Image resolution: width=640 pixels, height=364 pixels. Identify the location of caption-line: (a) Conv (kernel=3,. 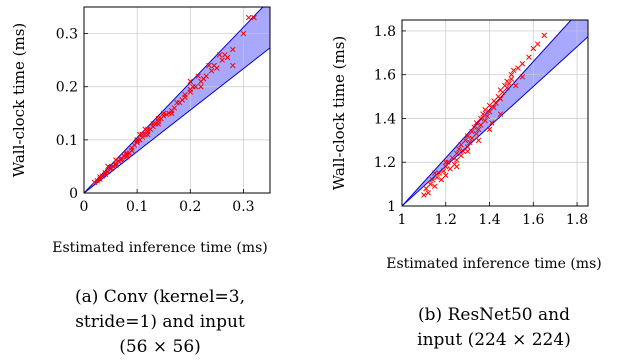
(160, 297).